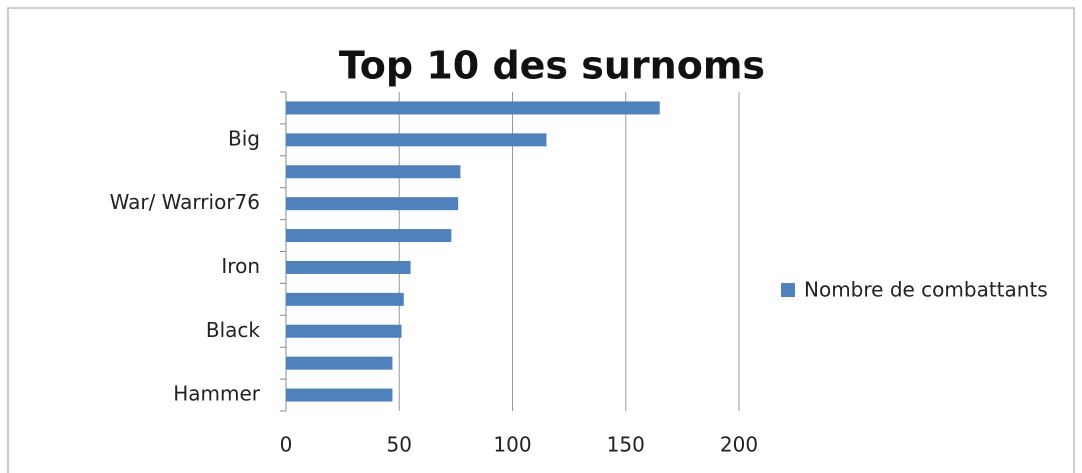 The width and height of the screenshot is (1082, 473). What do you see at coordinates (552, 66) in the screenshot?
I see `chart-title: Top 10 des surnoms` at bounding box center [552, 66].